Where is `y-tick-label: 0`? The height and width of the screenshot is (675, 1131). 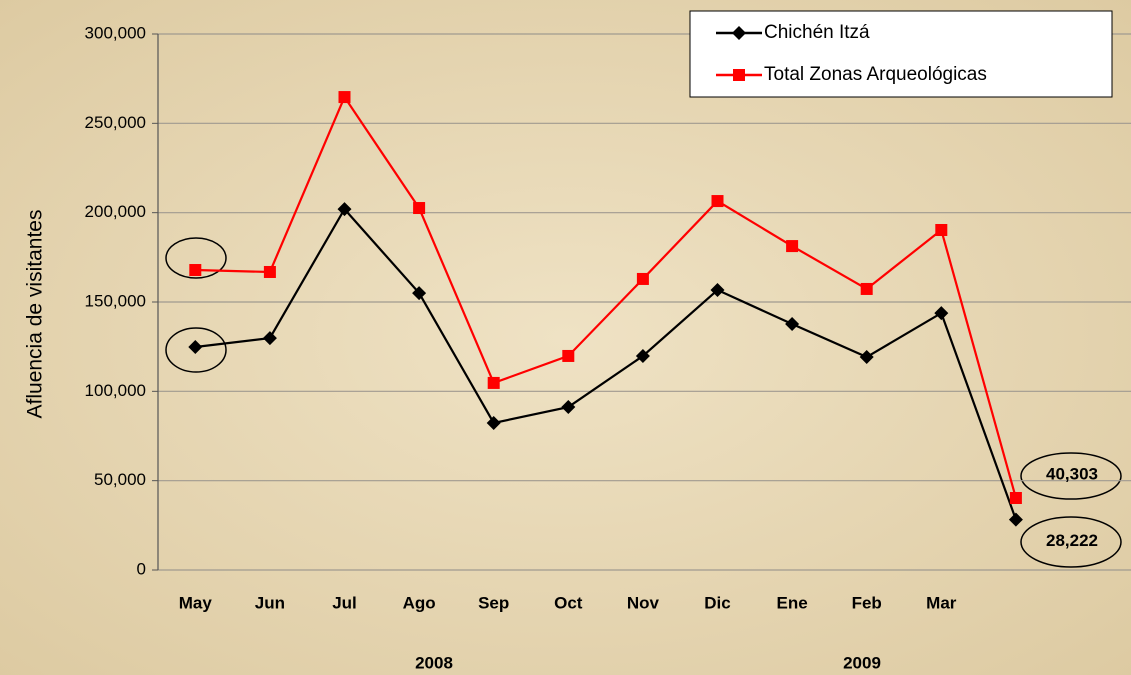 y-tick-label: 0 is located at coordinates (141, 568).